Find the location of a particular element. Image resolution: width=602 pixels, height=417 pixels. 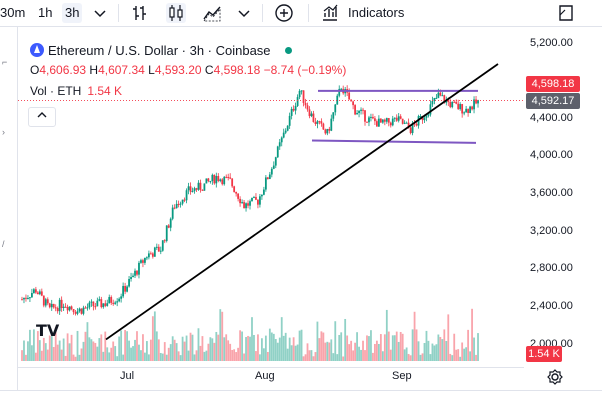

interval-30m: 30m is located at coordinates (13, 12).